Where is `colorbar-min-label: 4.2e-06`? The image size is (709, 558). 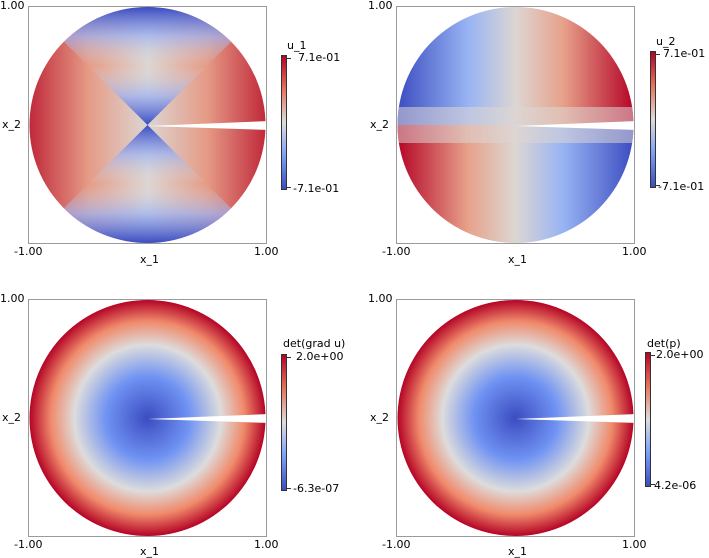 colorbar-min-label: 4.2e-06 is located at coordinates (675, 485).